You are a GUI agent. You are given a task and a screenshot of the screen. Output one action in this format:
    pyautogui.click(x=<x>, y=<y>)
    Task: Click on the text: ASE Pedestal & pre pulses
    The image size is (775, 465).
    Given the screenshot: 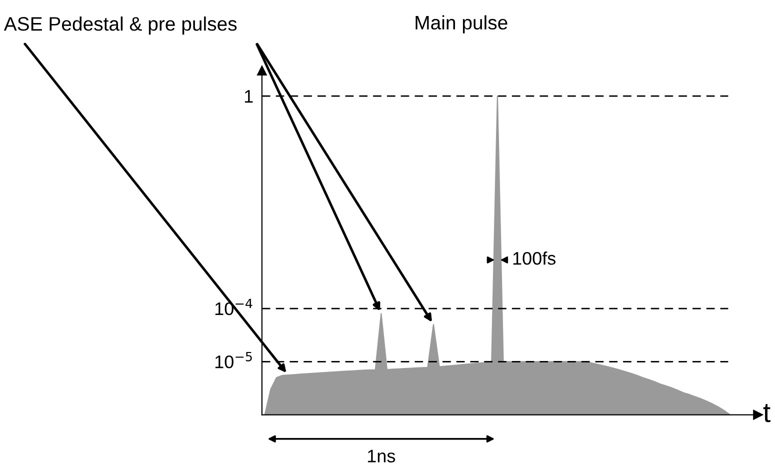 What is the action you would take?
    pyautogui.click(x=120, y=25)
    